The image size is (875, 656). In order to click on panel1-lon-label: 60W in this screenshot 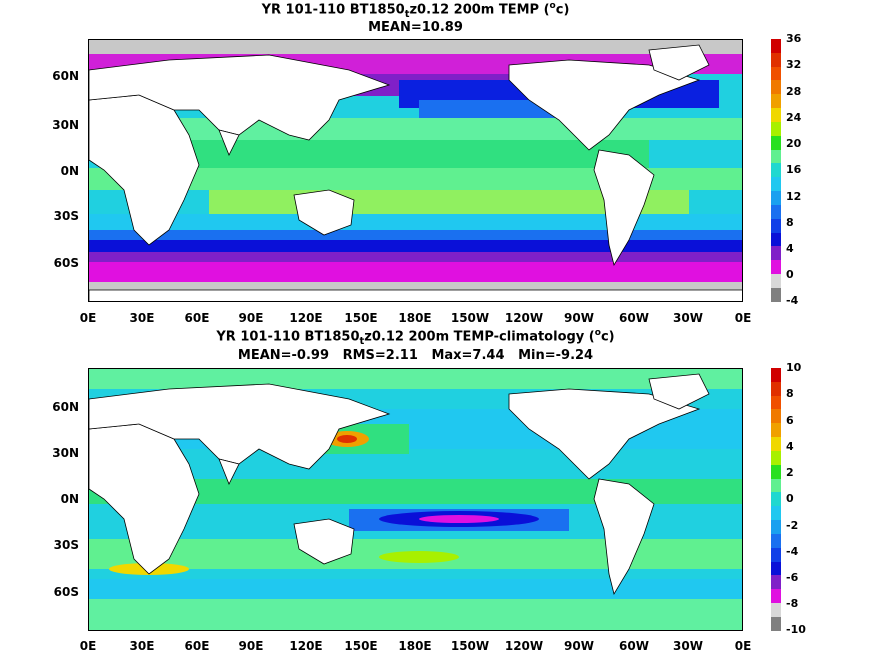, I will do `click(634, 318)`.